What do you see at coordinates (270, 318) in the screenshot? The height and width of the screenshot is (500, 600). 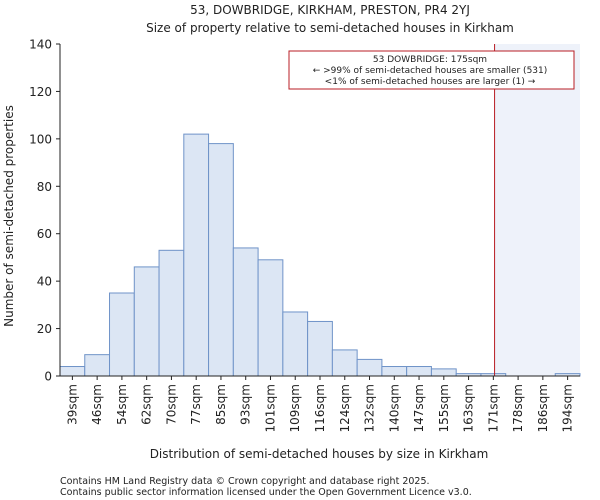 I see `bar-101sqm` at bounding box center [270, 318].